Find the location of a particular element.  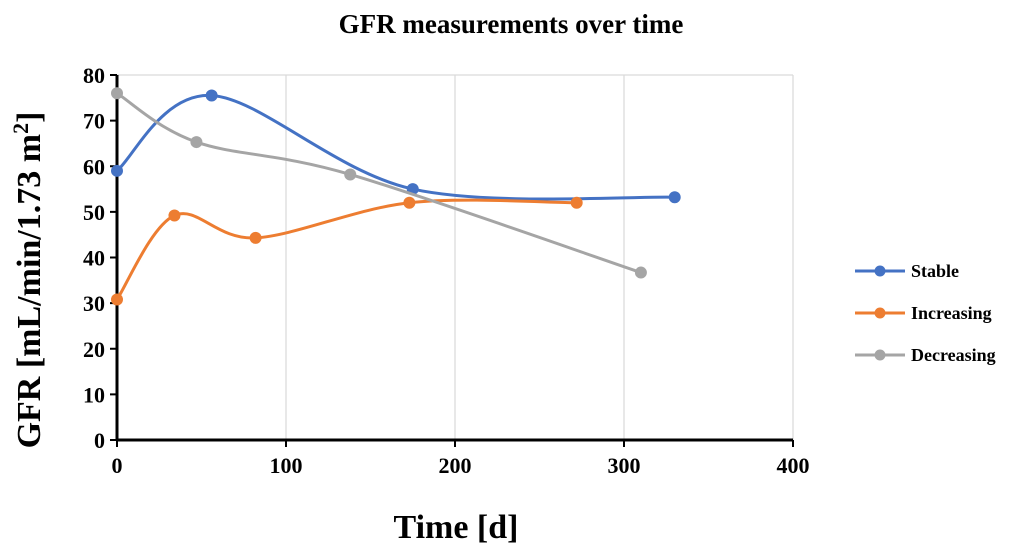

y-axis-title-main: GFR [mL/min/1.73 m is located at coordinates (29, 291).